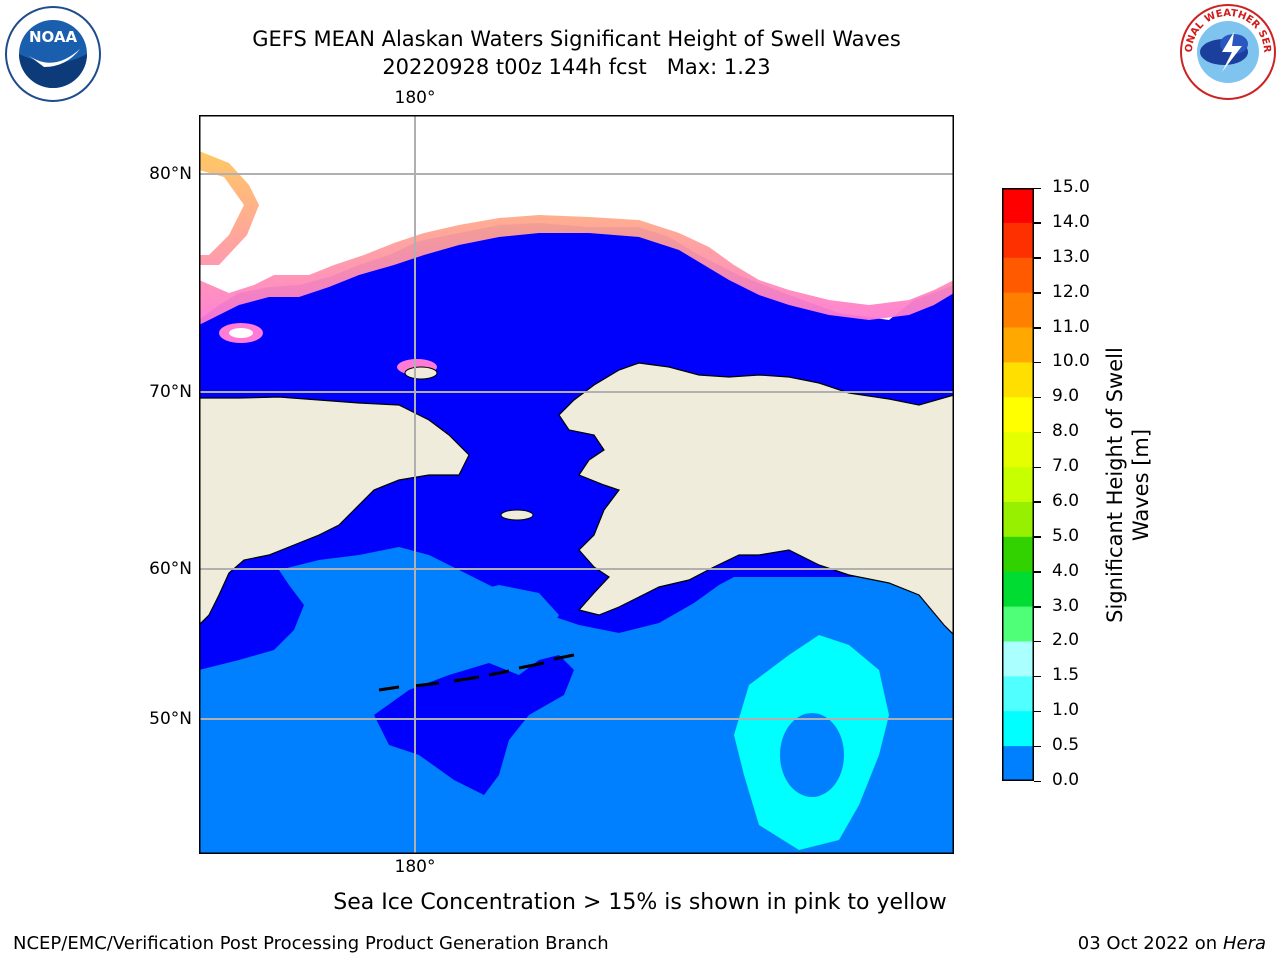 The height and width of the screenshot is (960, 1280). I want to click on colorbar-tick-label: 9.0, so click(1066, 396).